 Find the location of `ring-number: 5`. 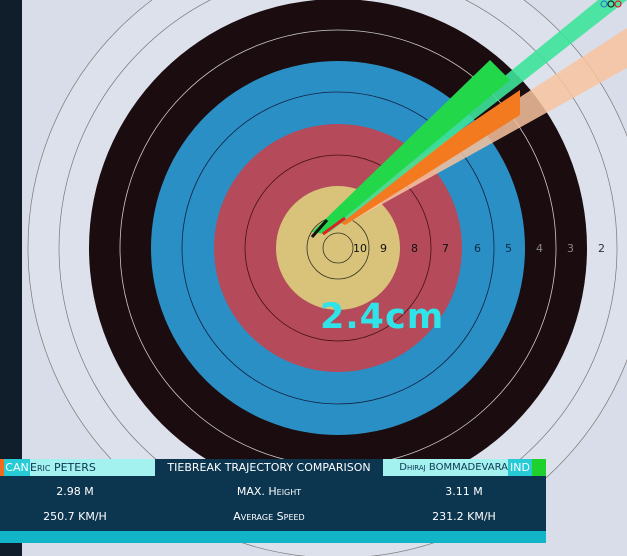

ring-number: 5 is located at coordinates (508, 248).